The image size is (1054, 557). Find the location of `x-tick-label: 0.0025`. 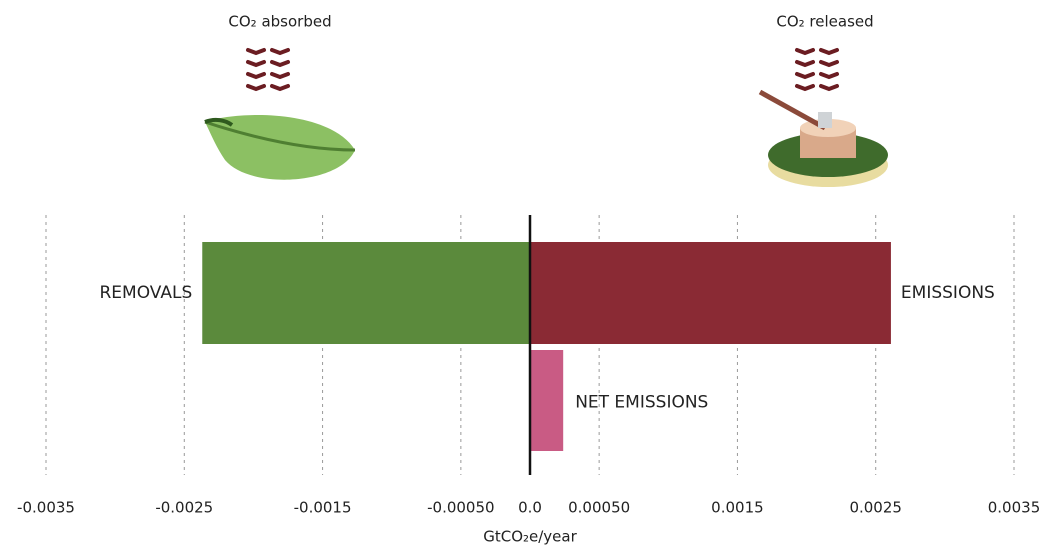

x-tick-label: 0.0025 is located at coordinates (875, 508).